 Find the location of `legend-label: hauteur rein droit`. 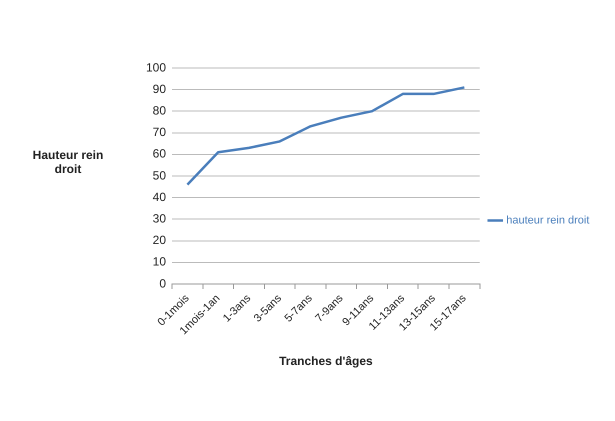

legend-label: hauteur rein droit is located at coordinates (548, 220).